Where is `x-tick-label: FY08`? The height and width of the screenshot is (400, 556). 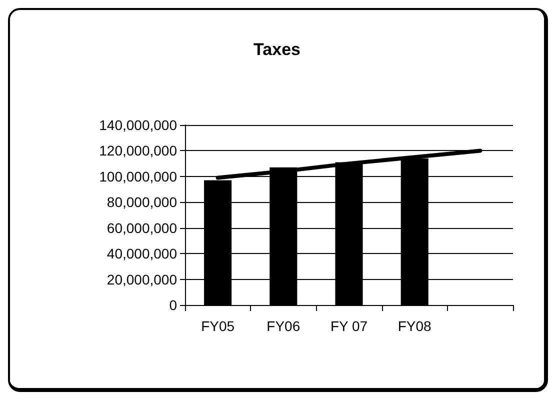
x-tick-label: FY08 is located at coordinates (415, 326).